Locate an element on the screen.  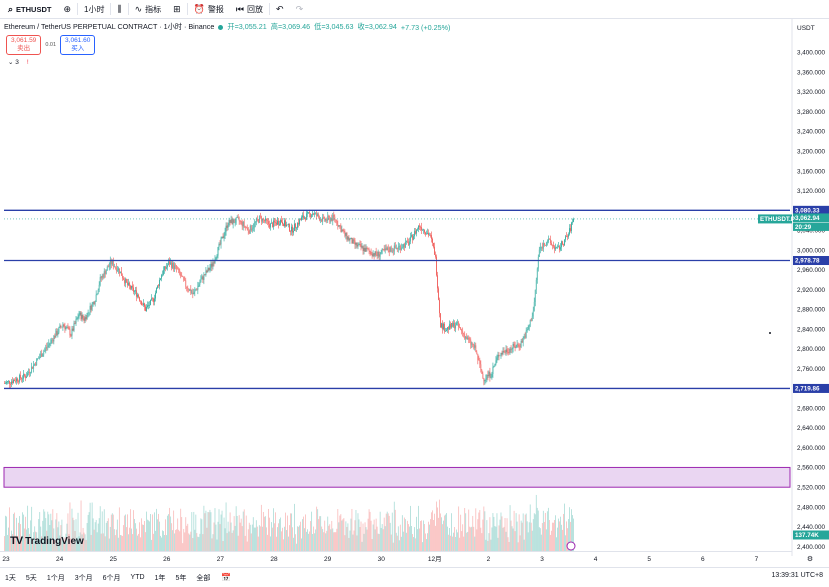
range-button-8: 全部 is located at coordinates (203, 578).